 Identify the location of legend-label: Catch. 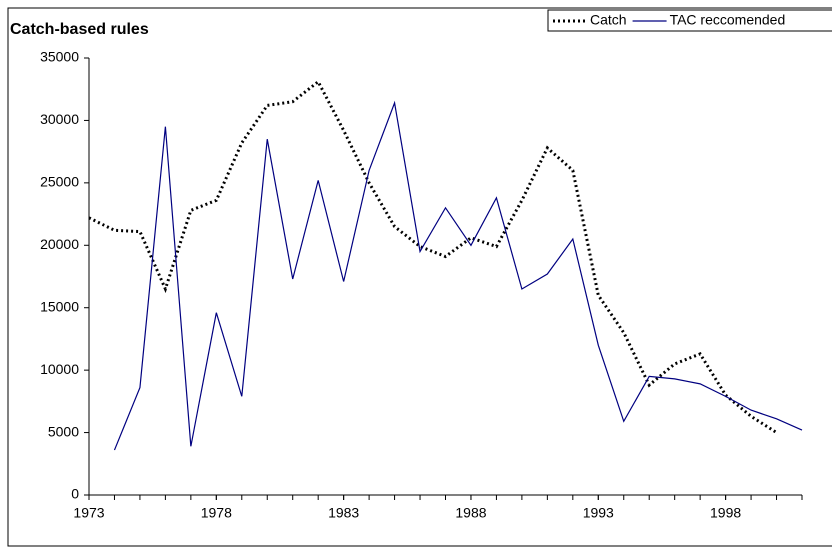
(608, 20).